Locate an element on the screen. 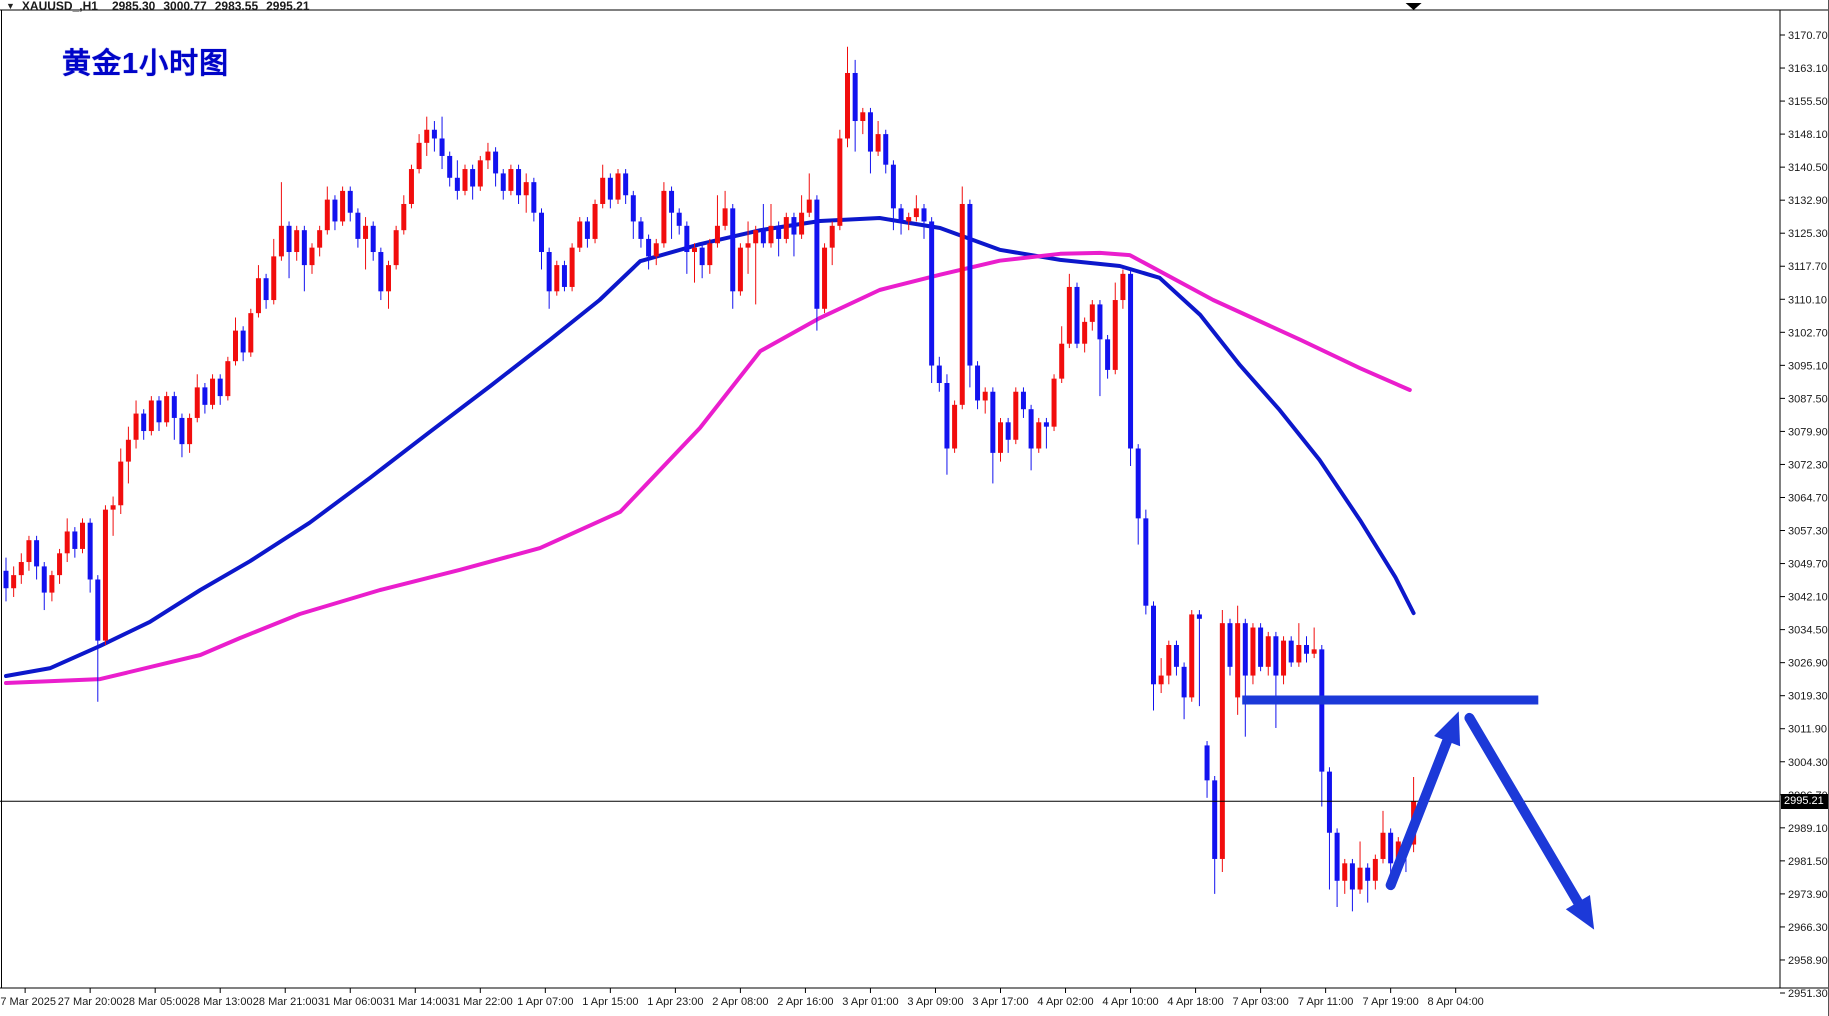  close-value: 2995.21 is located at coordinates (288, 6).